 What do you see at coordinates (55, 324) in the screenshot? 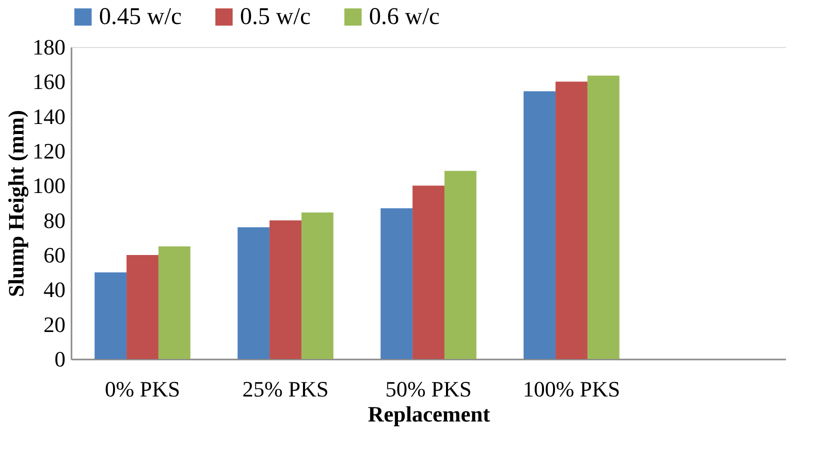
I see `y-tick-label: 20` at bounding box center [55, 324].